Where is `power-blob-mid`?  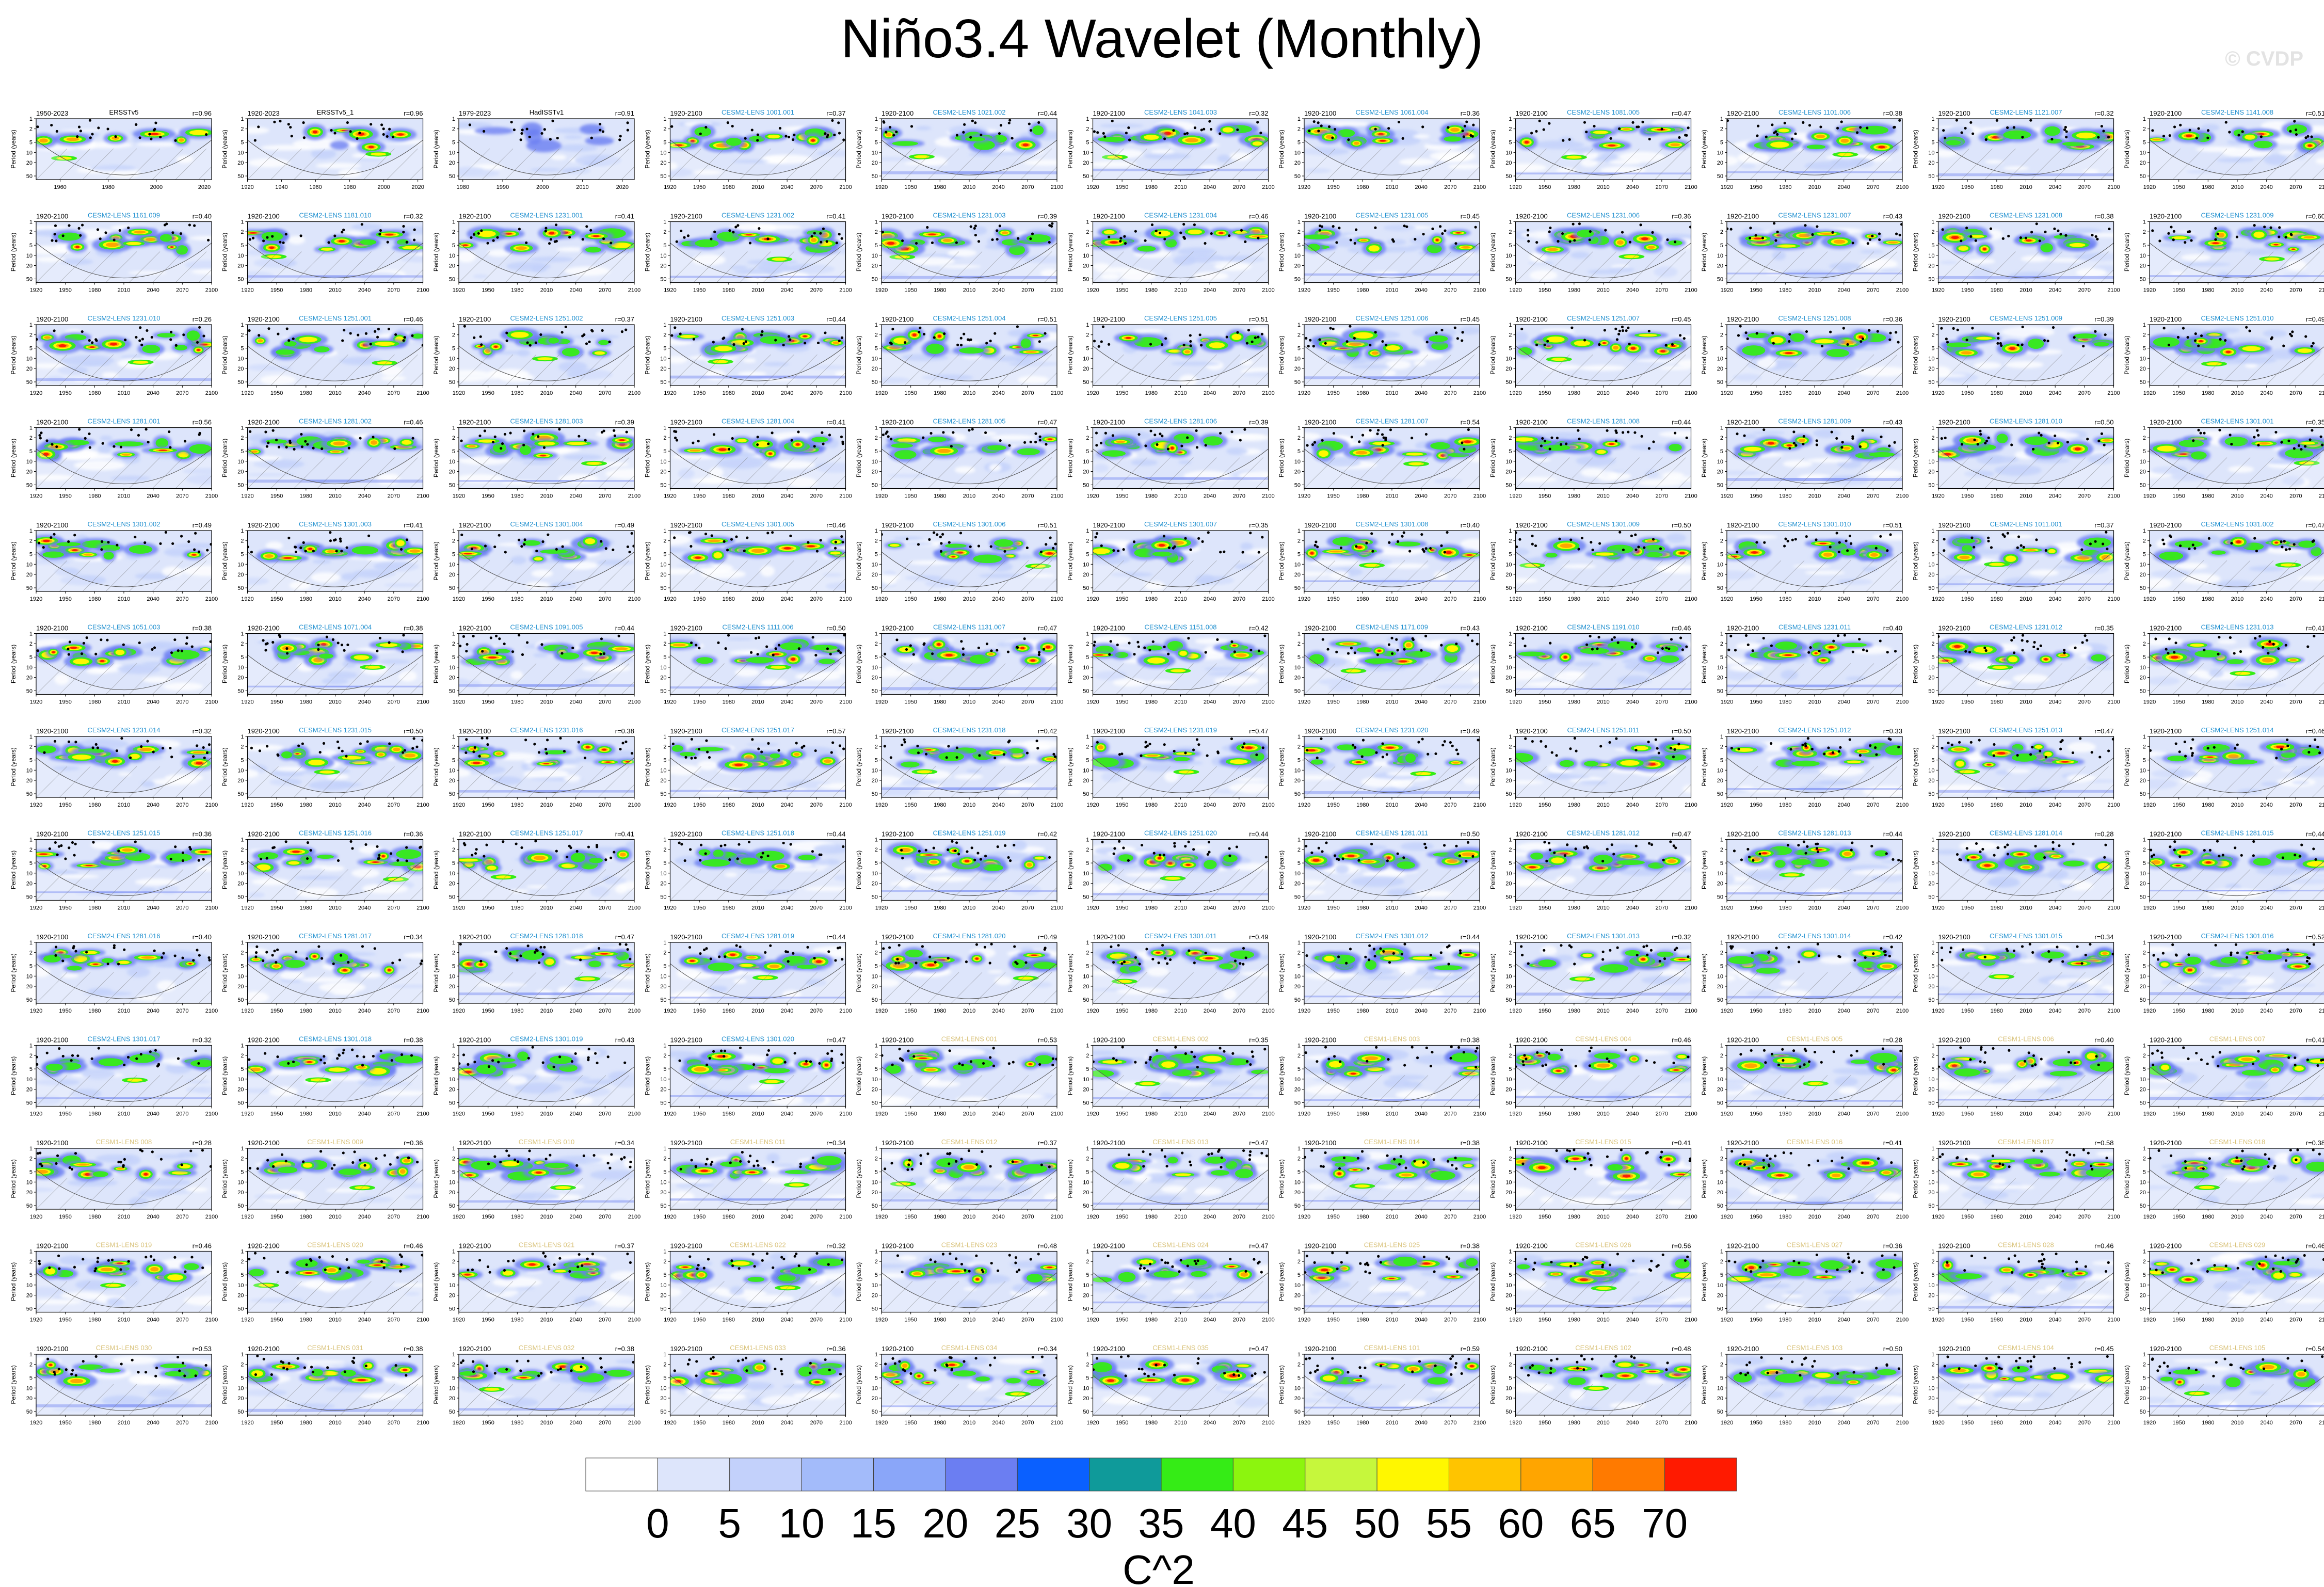 power-blob-mid is located at coordinates (1752, 449).